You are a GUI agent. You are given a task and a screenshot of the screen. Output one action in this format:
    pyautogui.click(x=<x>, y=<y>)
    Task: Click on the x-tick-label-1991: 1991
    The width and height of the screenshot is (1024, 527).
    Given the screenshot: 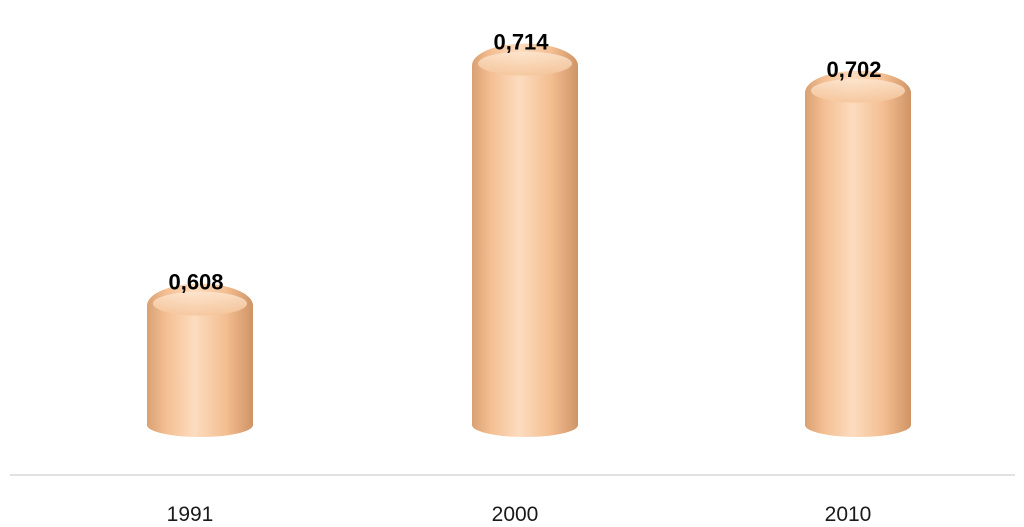 What is the action you would take?
    pyautogui.click(x=190, y=514)
    